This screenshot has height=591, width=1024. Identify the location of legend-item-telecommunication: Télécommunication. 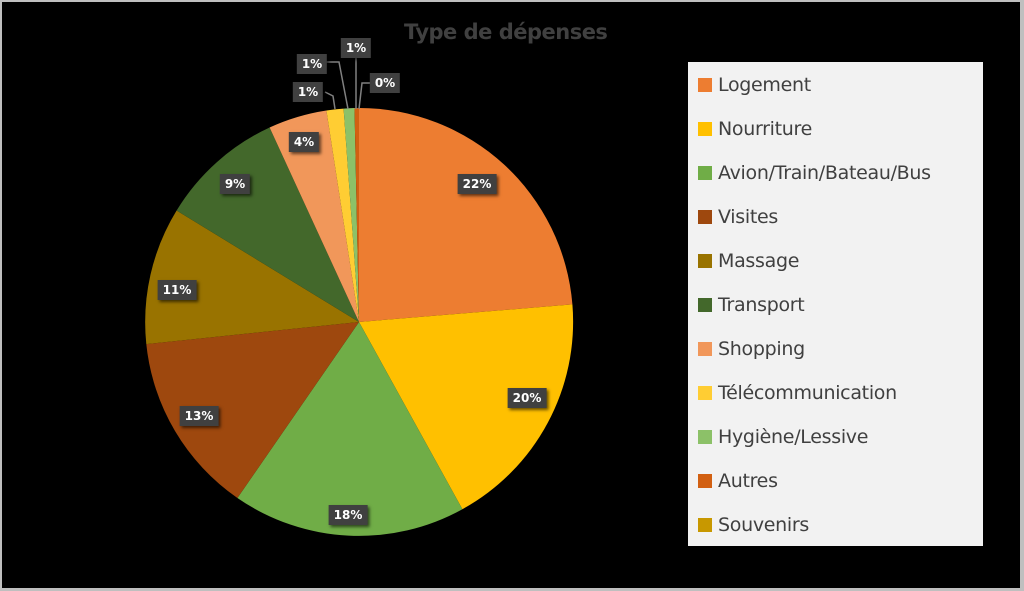
(797, 393).